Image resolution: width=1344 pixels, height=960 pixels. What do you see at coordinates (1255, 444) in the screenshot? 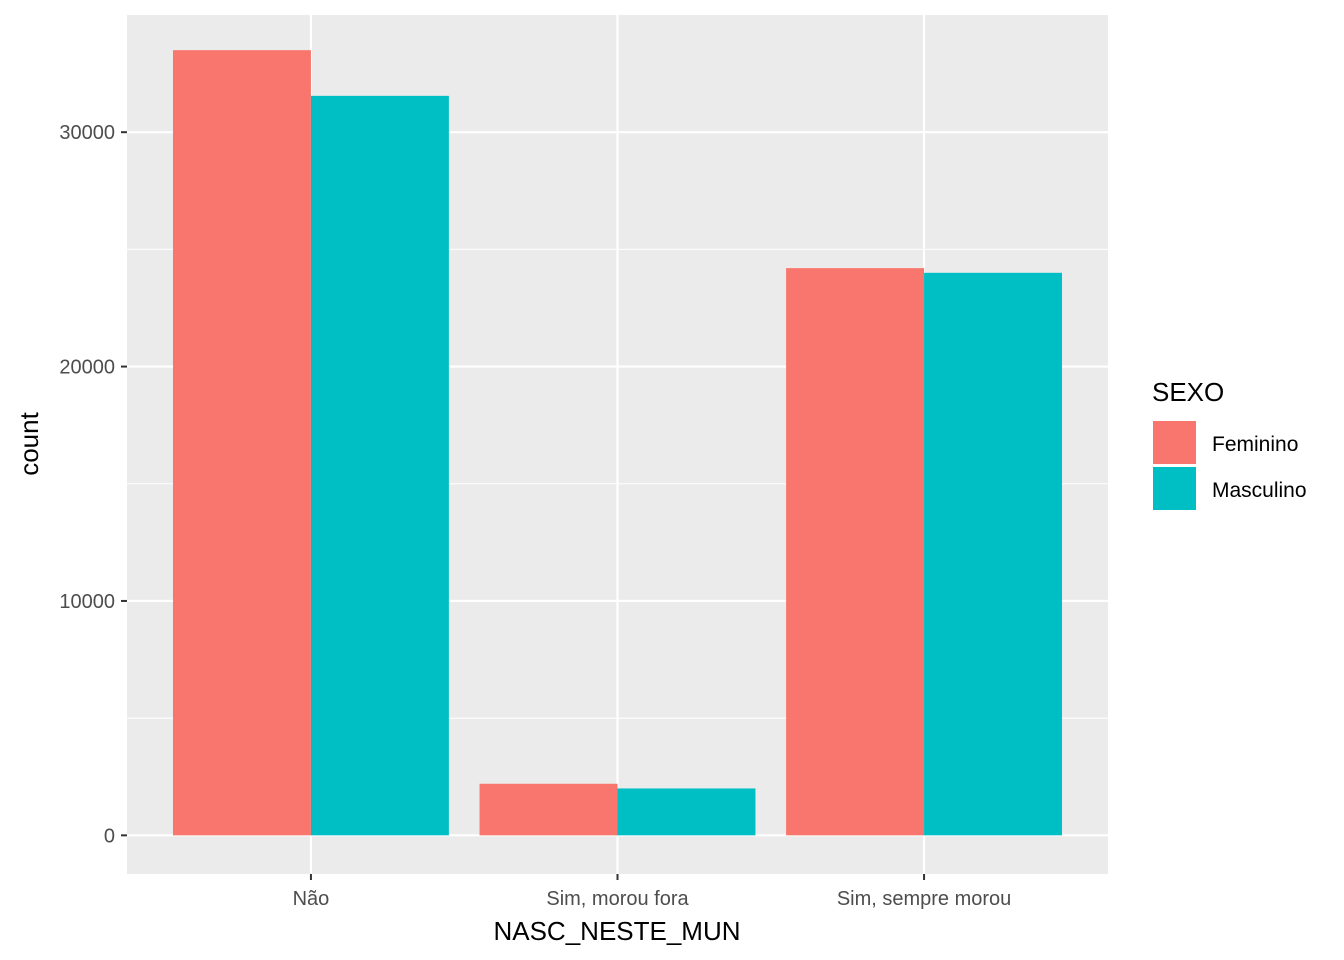
I see `legend-label-feminino: Feminino` at bounding box center [1255, 444].